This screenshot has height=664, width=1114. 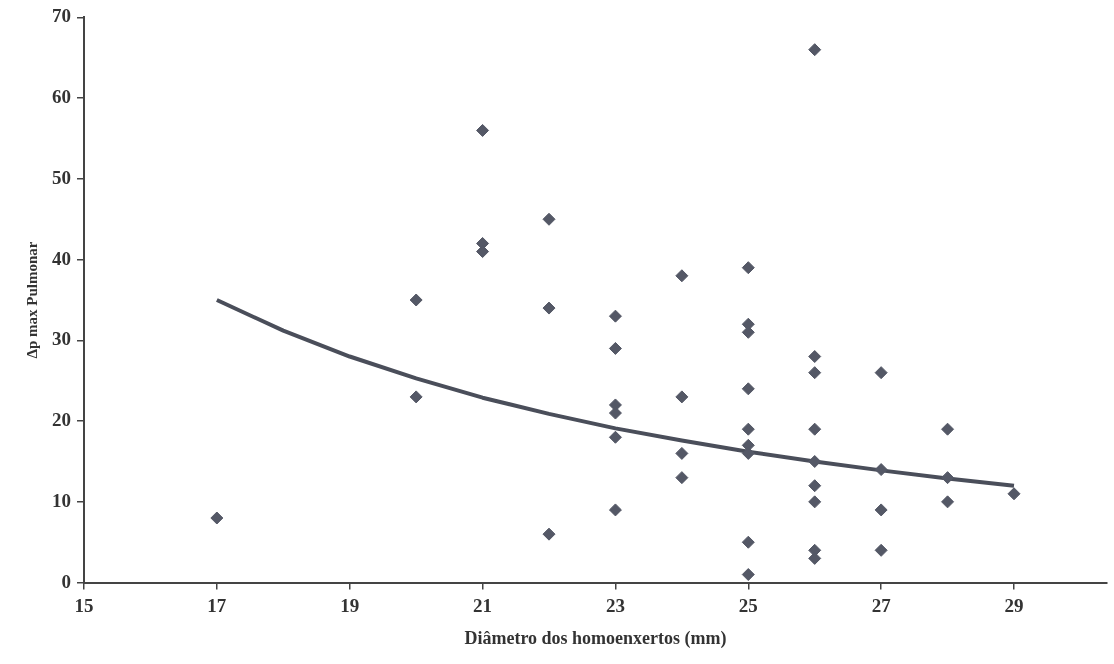 I want to click on y-tick-label: 50, so click(x=61, y=177).